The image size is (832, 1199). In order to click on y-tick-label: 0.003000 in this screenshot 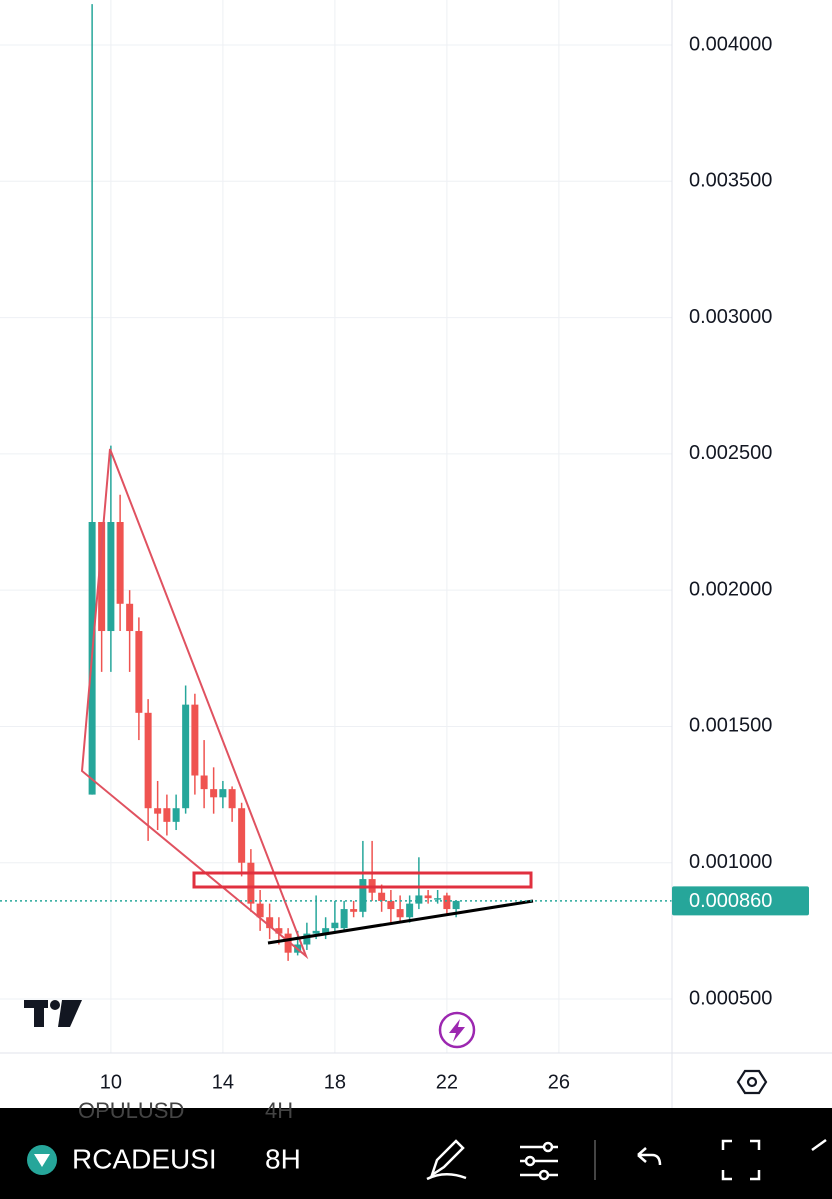, I will do `click(730, 317)`.